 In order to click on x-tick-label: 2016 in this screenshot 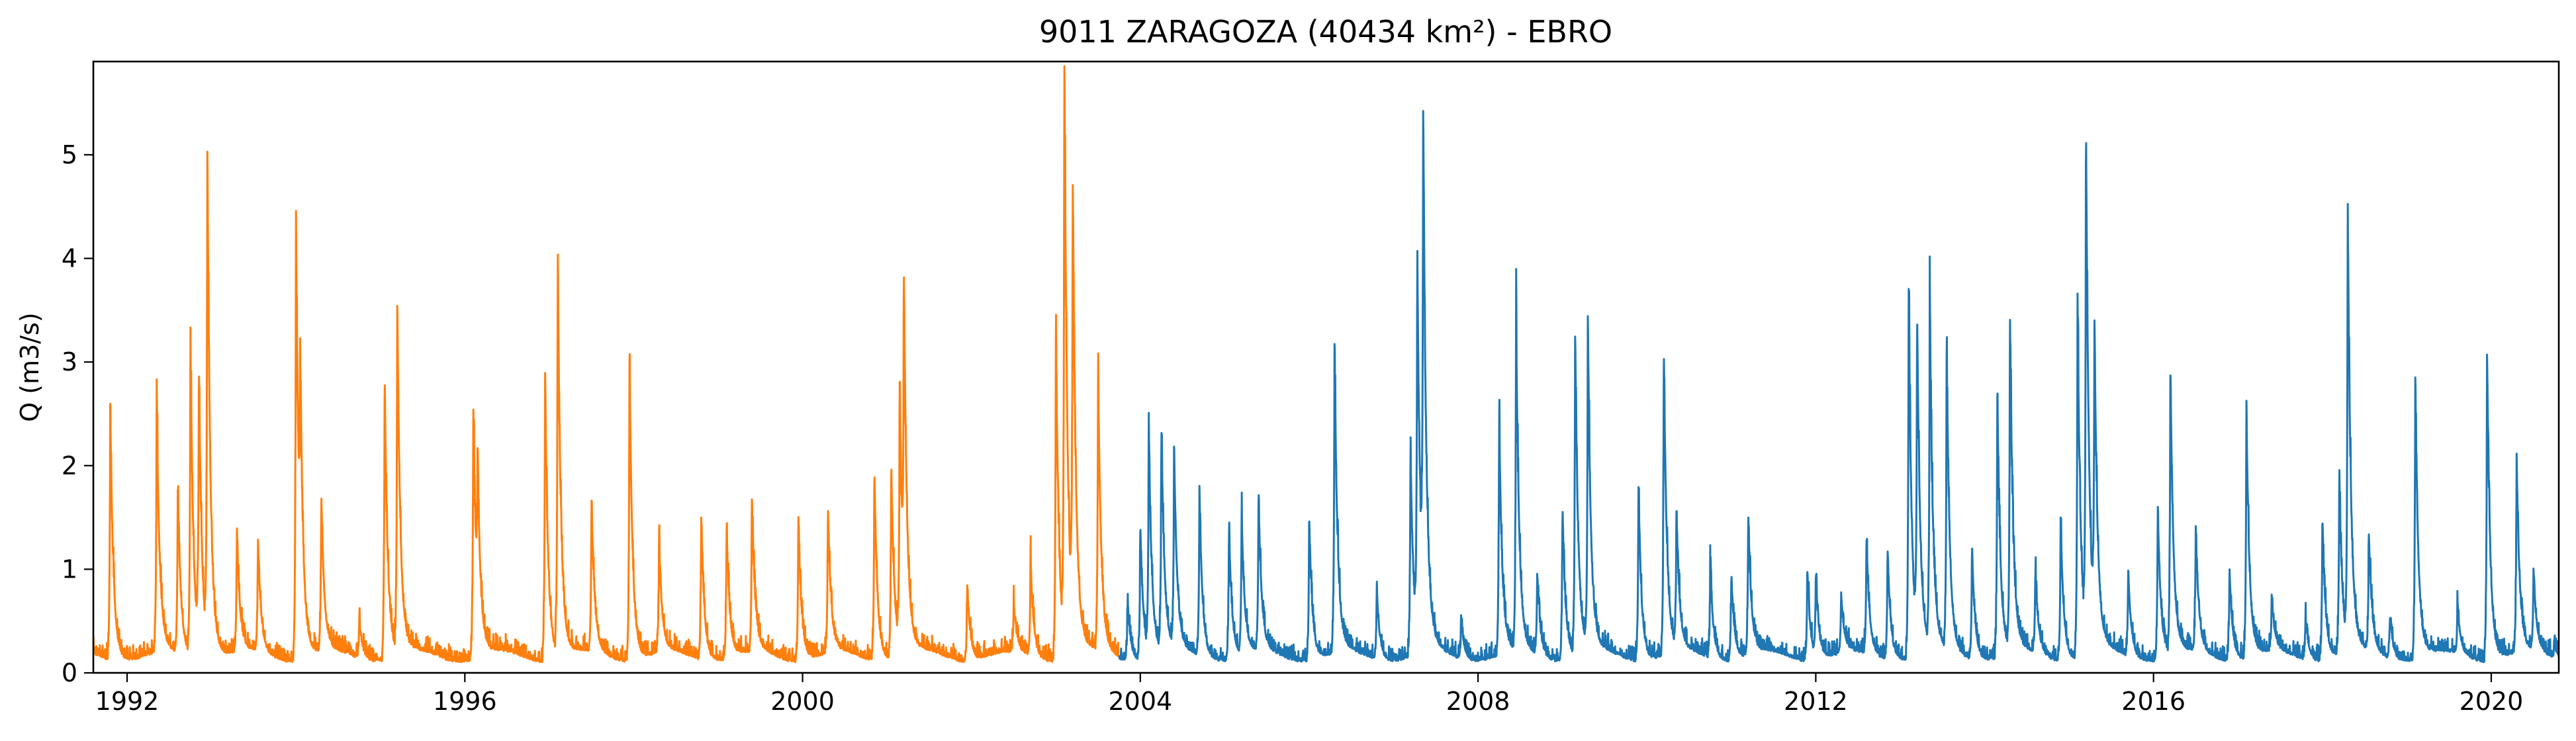, I will do `click(2153, 701)`.